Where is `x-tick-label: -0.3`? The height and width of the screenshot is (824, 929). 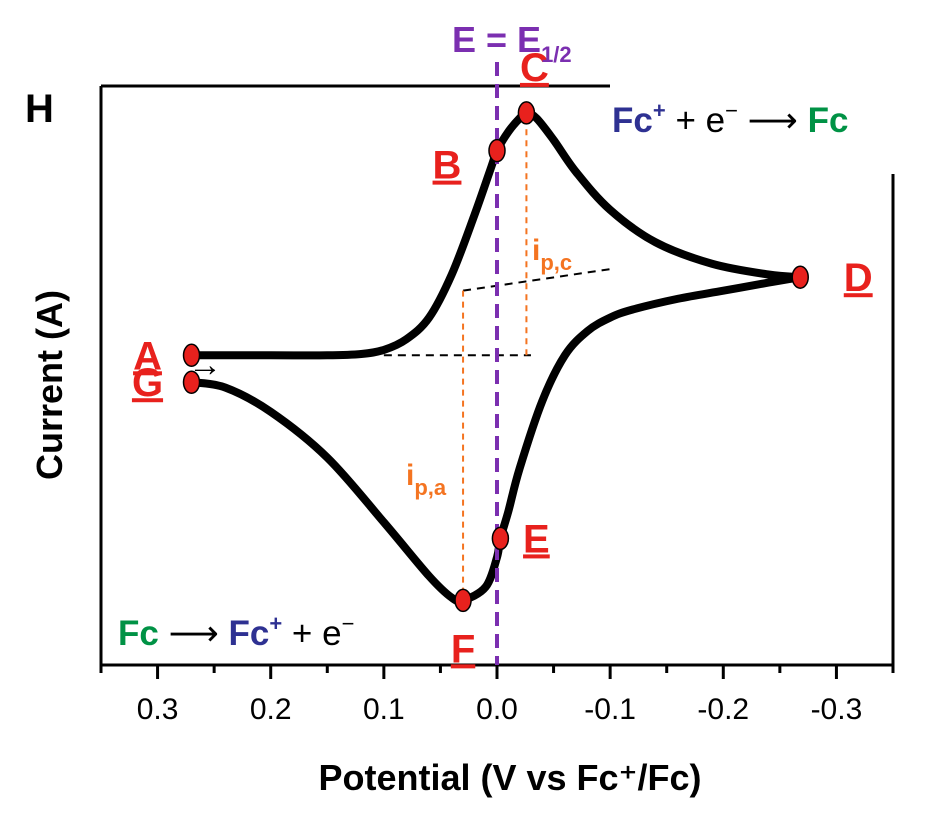
x-tick-label: -0.3 is located at coordinates (837, 709).